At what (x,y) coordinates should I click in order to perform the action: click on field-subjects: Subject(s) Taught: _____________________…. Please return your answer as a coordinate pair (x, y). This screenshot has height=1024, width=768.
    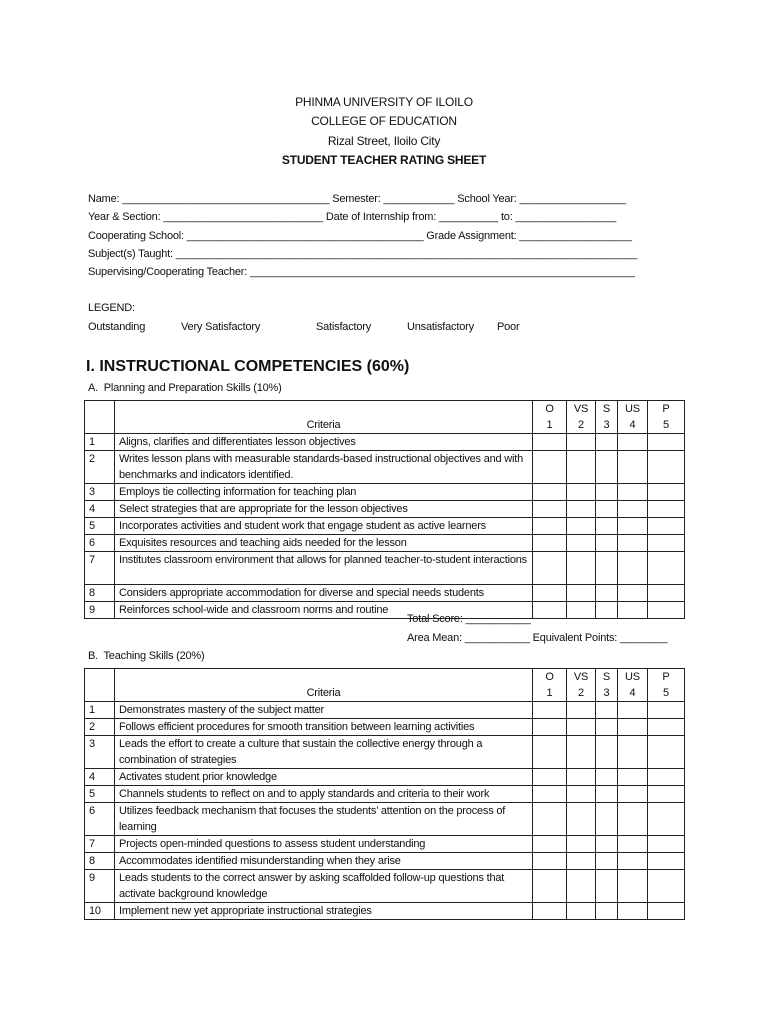
    Looking at the image, I should click on (363, 254).